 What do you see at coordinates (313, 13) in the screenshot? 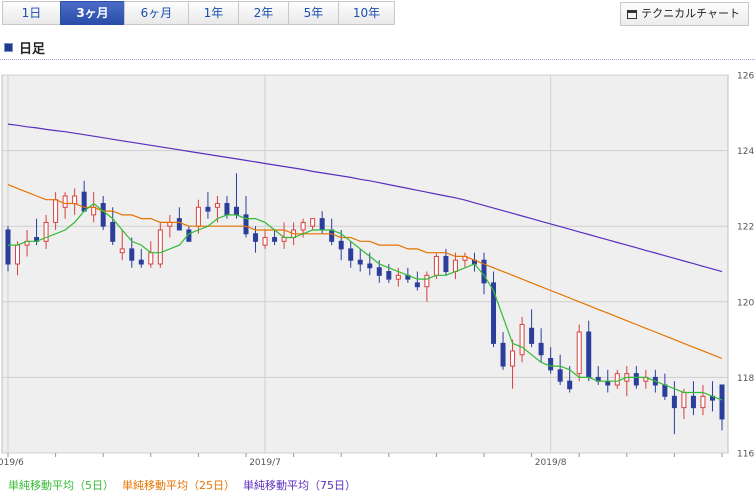
I see `tab-5-year: 5年` at bounding box center [313, 13].